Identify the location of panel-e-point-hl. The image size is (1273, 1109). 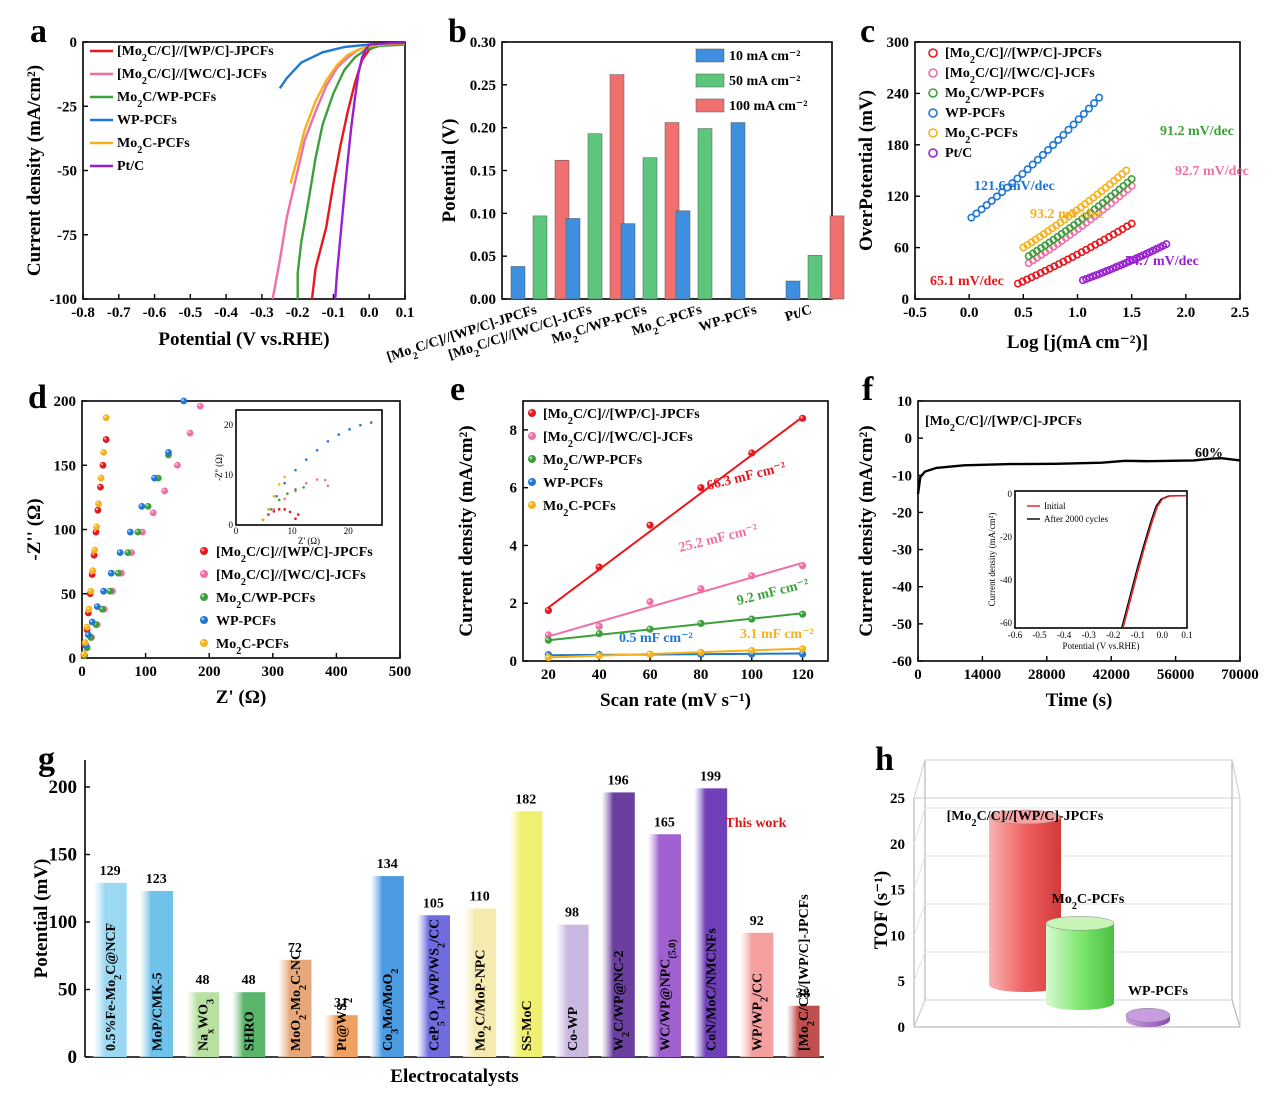
(700, 587).